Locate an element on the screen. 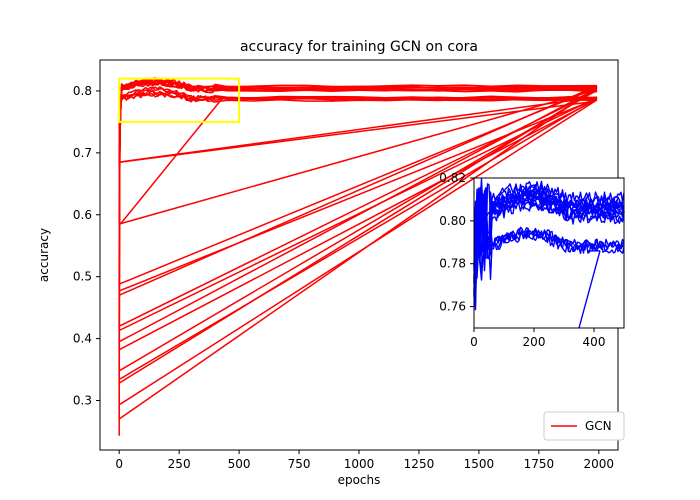 The image size is (700, 500). main-x-ticks: 0 250 500 750 1000 1250 1500 1750 2000 is located at coordinates (364, 460).